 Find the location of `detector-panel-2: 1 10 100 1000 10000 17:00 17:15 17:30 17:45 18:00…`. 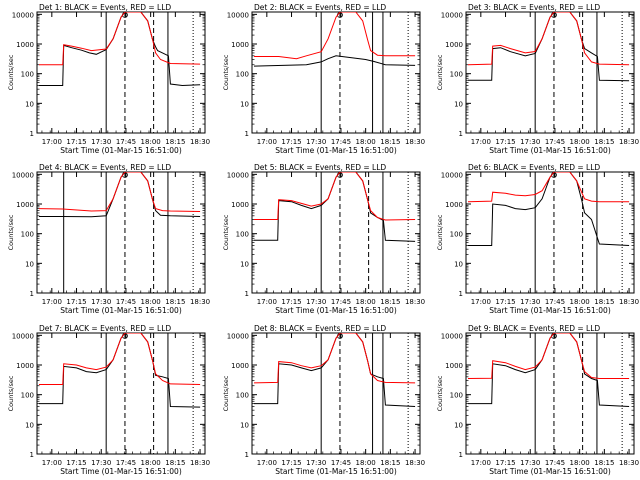

detector-panel-2: 1 10 100 1000 10000 17:00 17:15 17:30 17:45 18:00… is located at coordinates (323, 79).